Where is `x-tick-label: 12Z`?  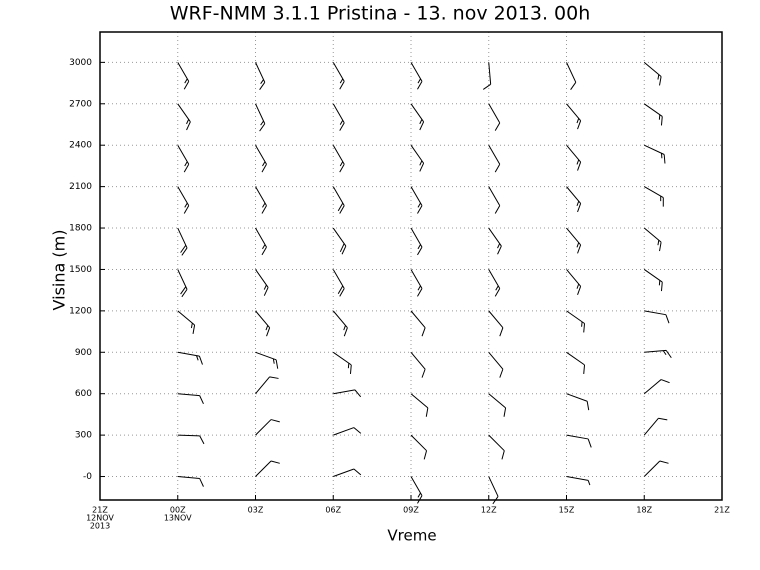
x-tick-label: 12Z is located at coordinates (489, 510).